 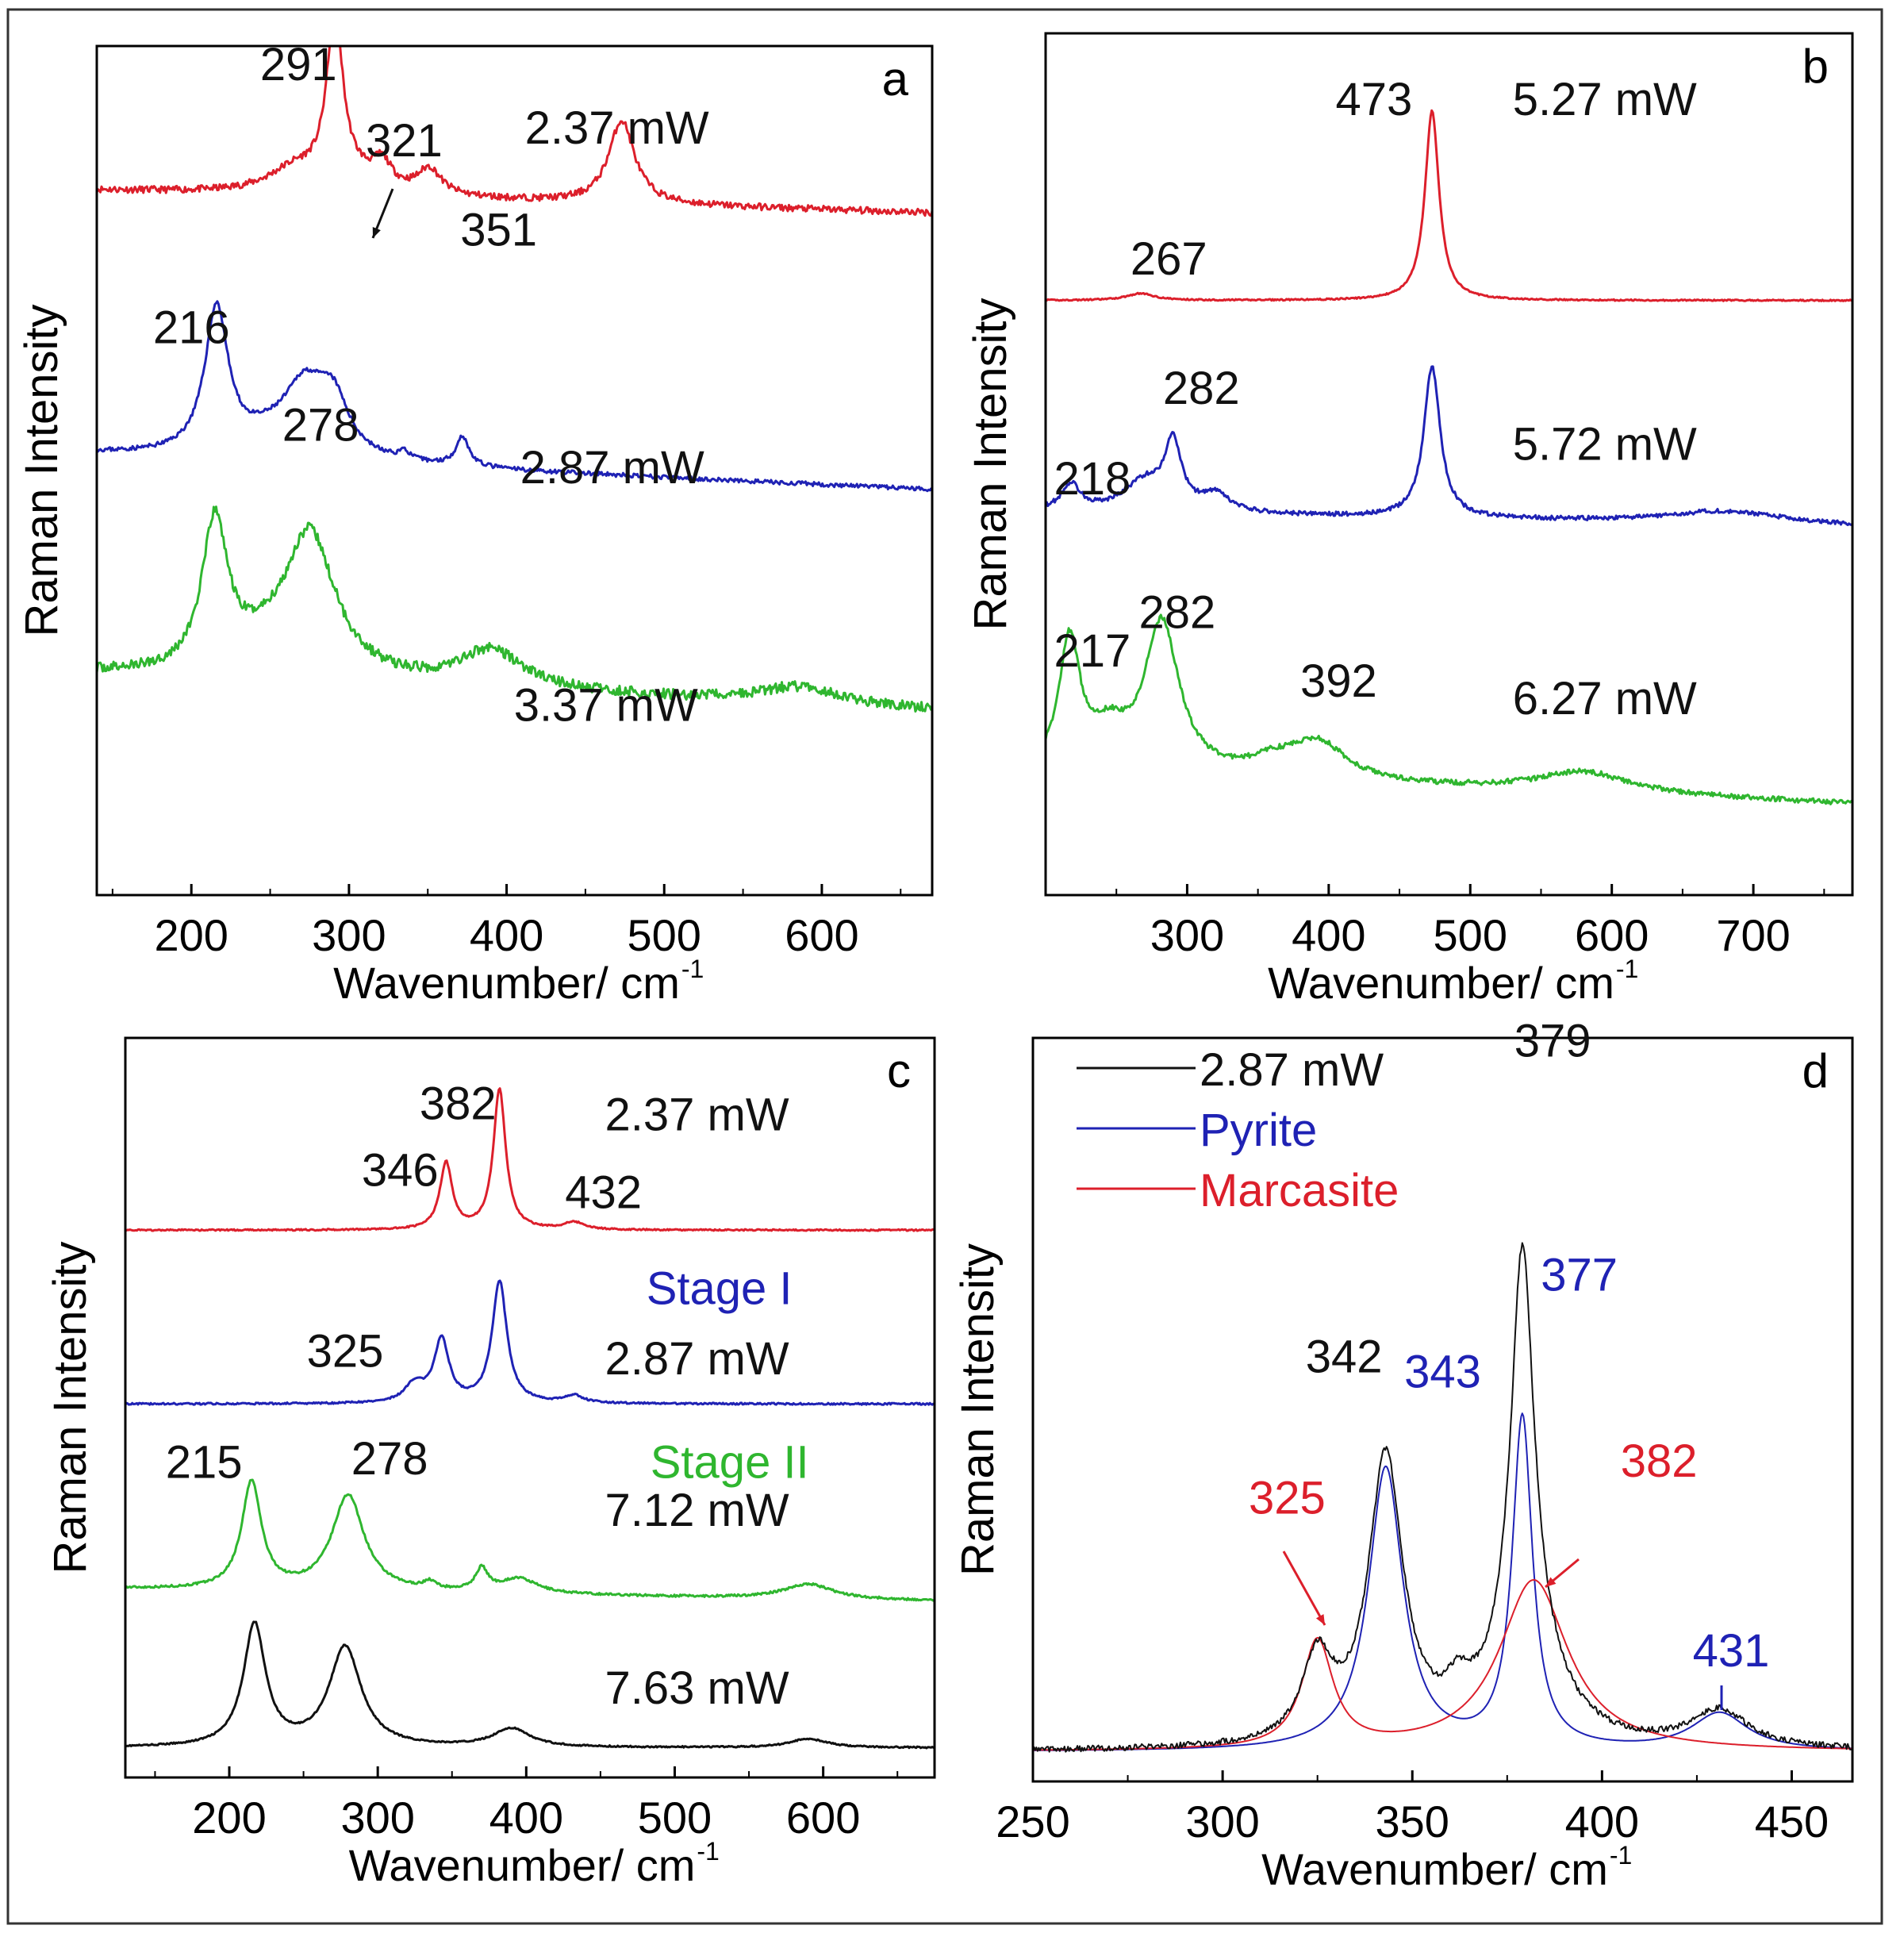 I want to click on annotation-label: 7.12 mW, so click(x=697, y=1511).